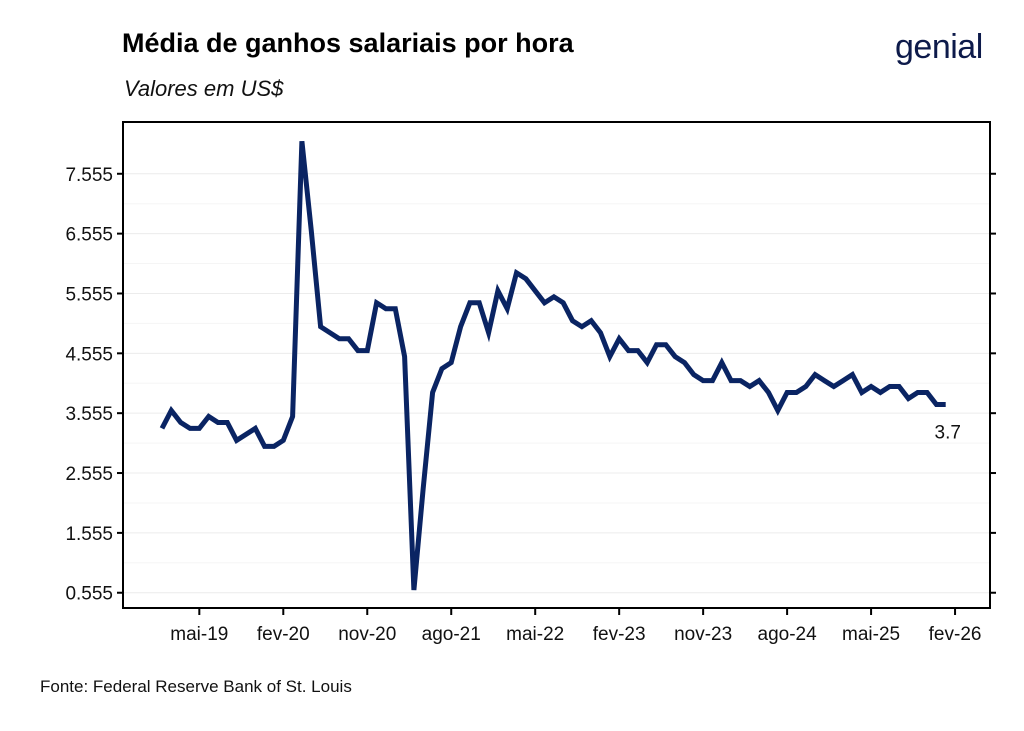 The height and width of the screenshot is (731, 1024). Describe the element at coordinates (89, 175) in the screenshot. I see `y-tick-label: 7.555` at that location.